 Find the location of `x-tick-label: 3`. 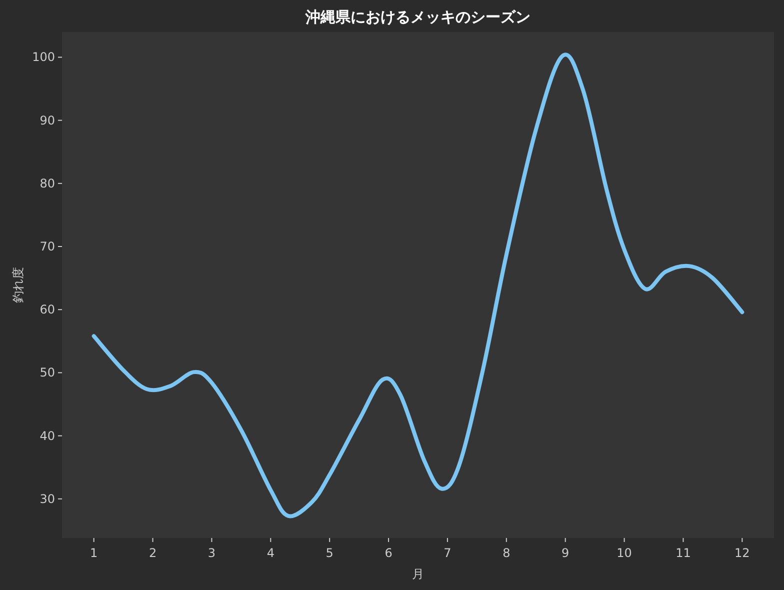

x-tick-label: 3 is located at coordinates (212, 553).